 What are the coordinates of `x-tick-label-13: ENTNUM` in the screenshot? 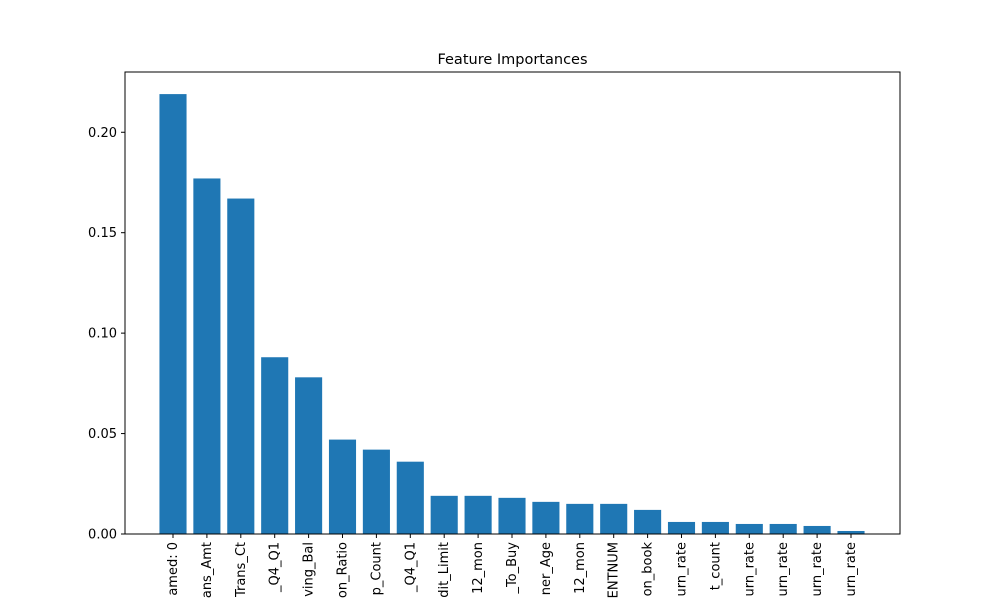 It's located at (614, 570).